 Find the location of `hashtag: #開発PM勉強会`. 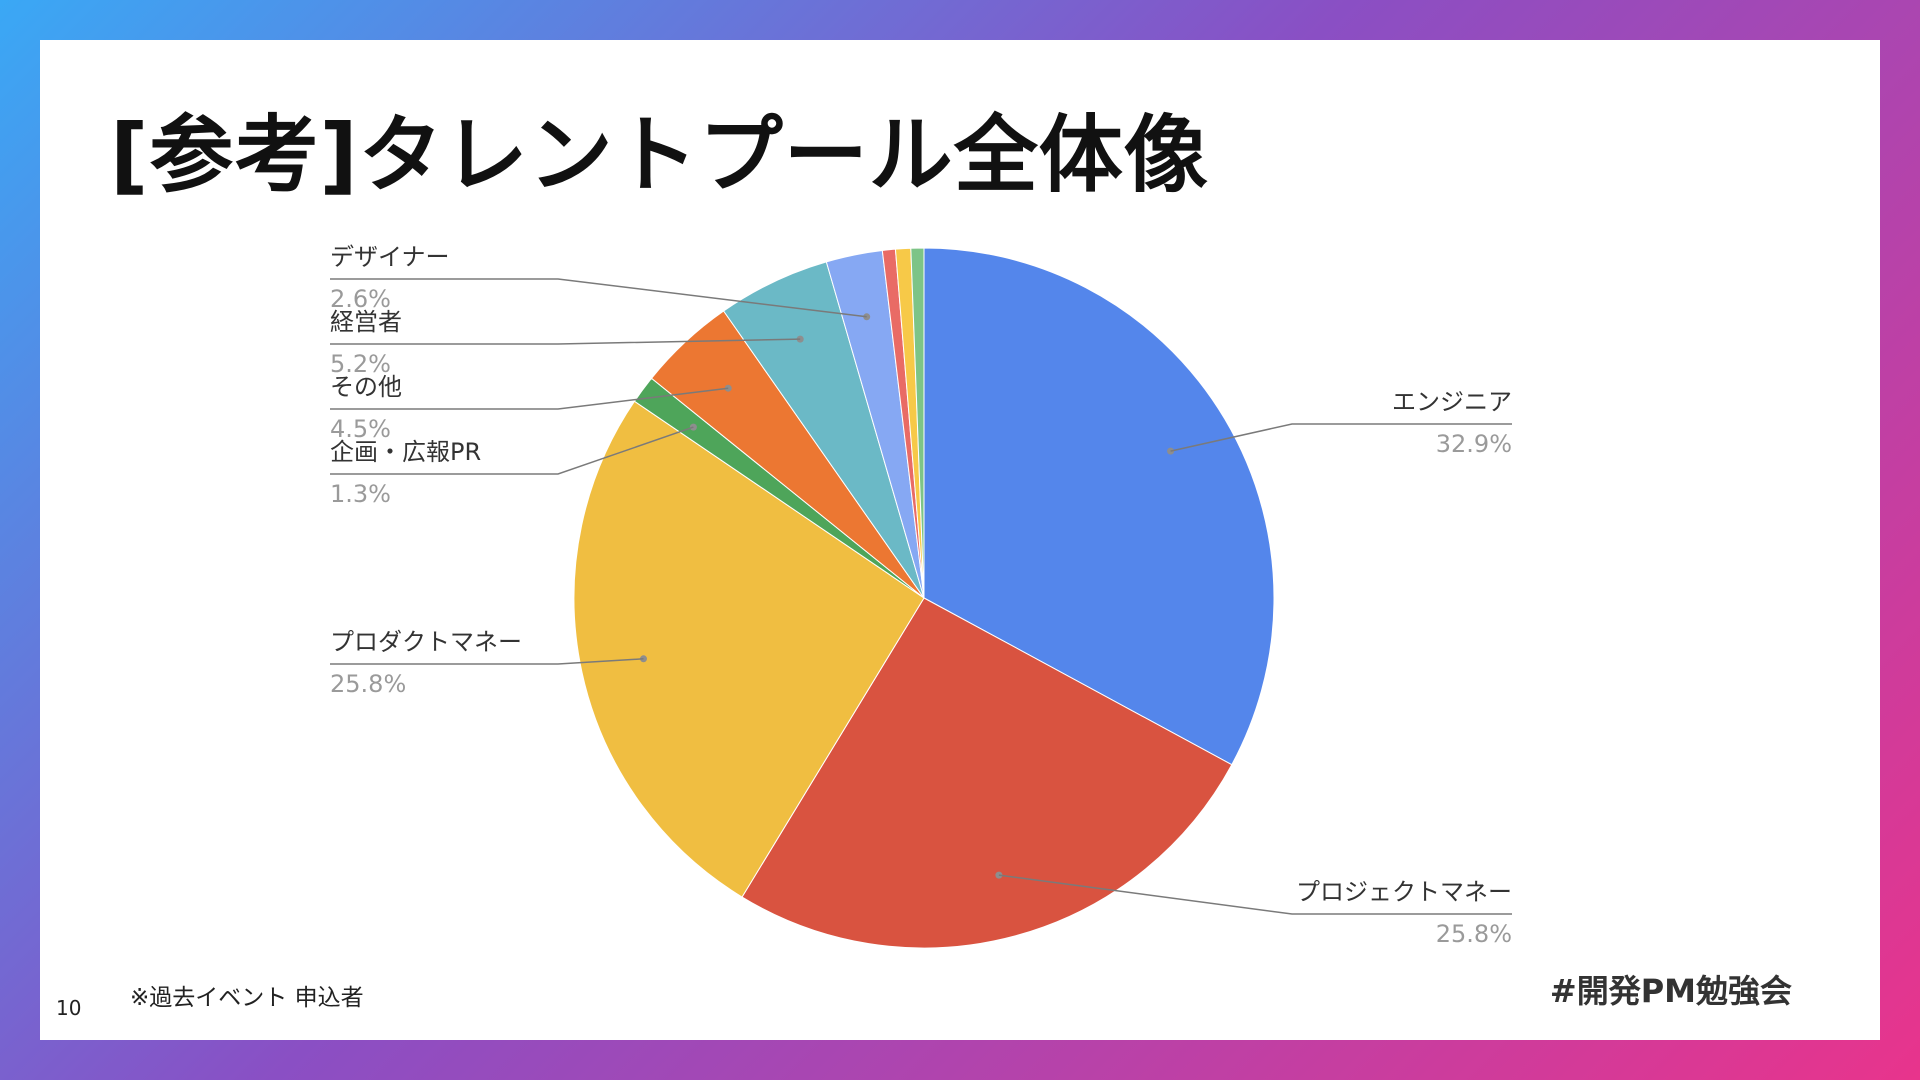

hashtag: #開発PM勉強会 is located at coordinates (1670, 991).